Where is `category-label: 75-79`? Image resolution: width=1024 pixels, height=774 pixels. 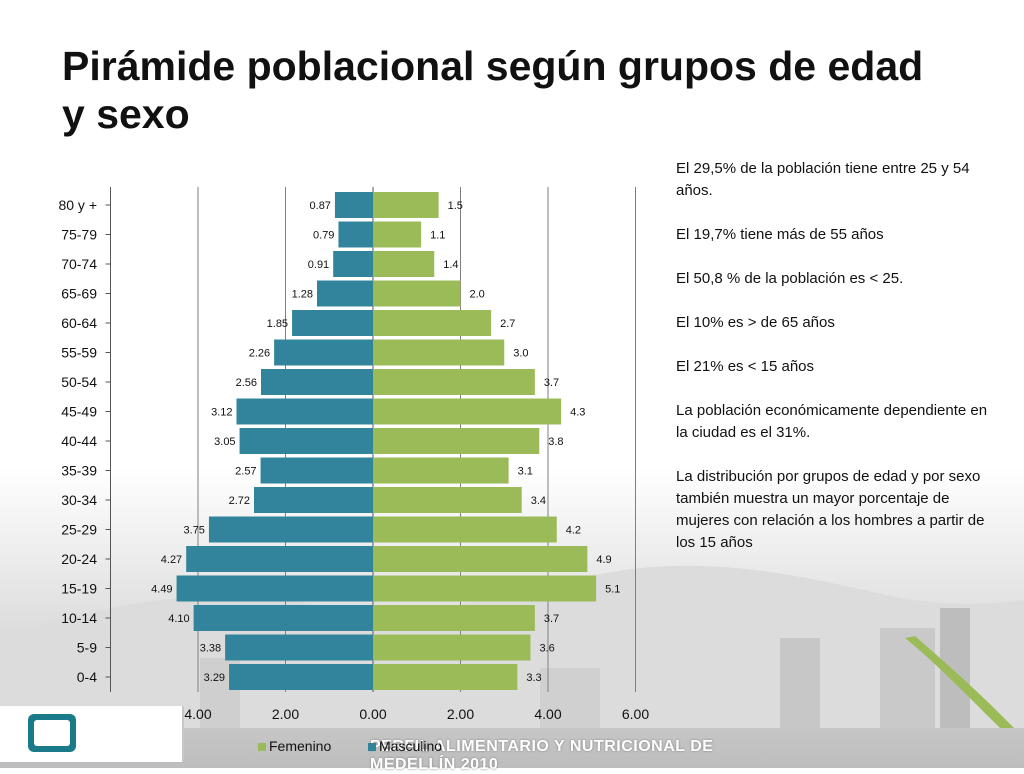 category-label: 75-79 is located at coordinates (79, 235).